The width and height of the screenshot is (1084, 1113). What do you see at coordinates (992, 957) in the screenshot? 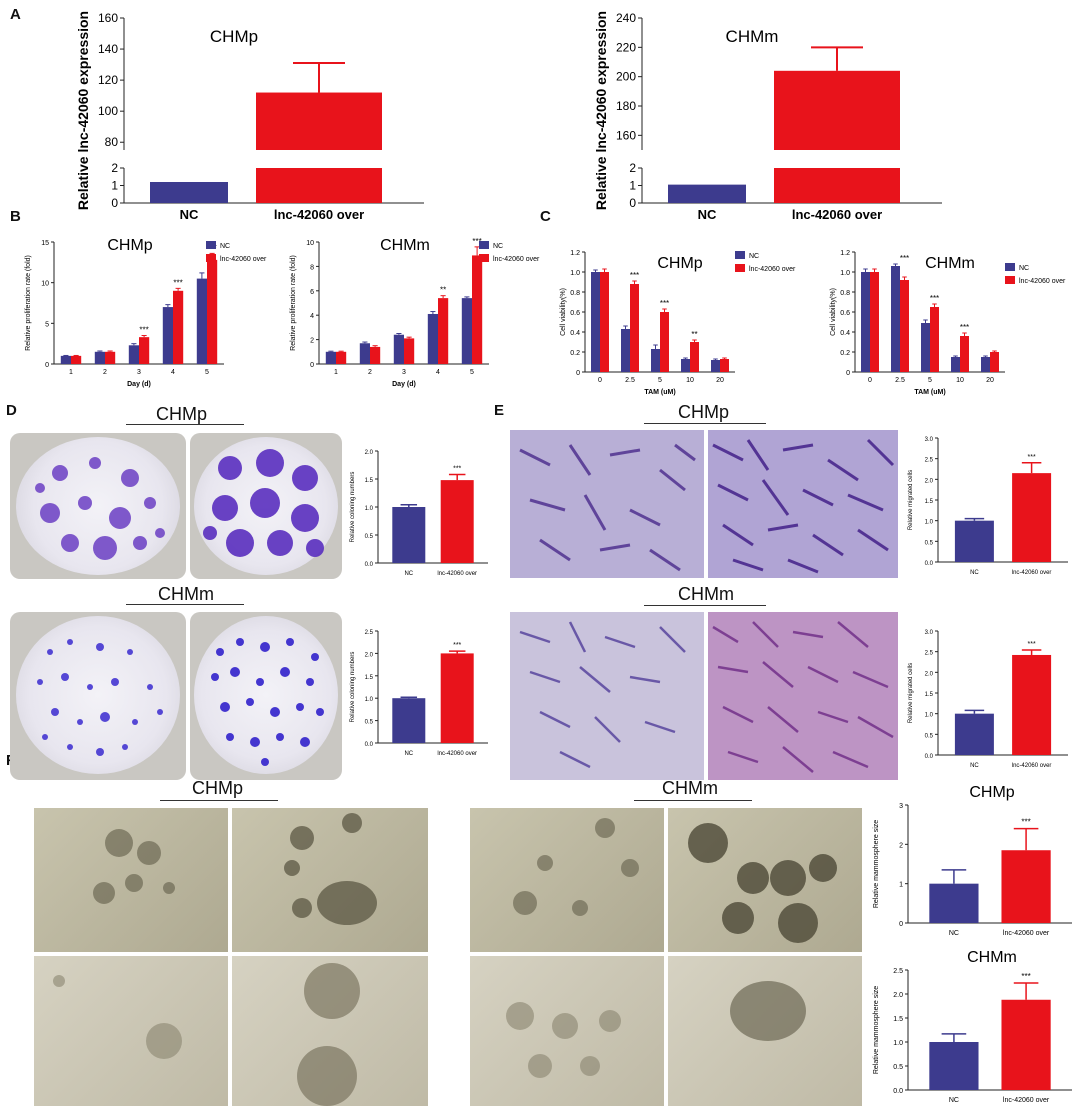
I see `chart-title: CHMm` at bounding box center [992, 957].